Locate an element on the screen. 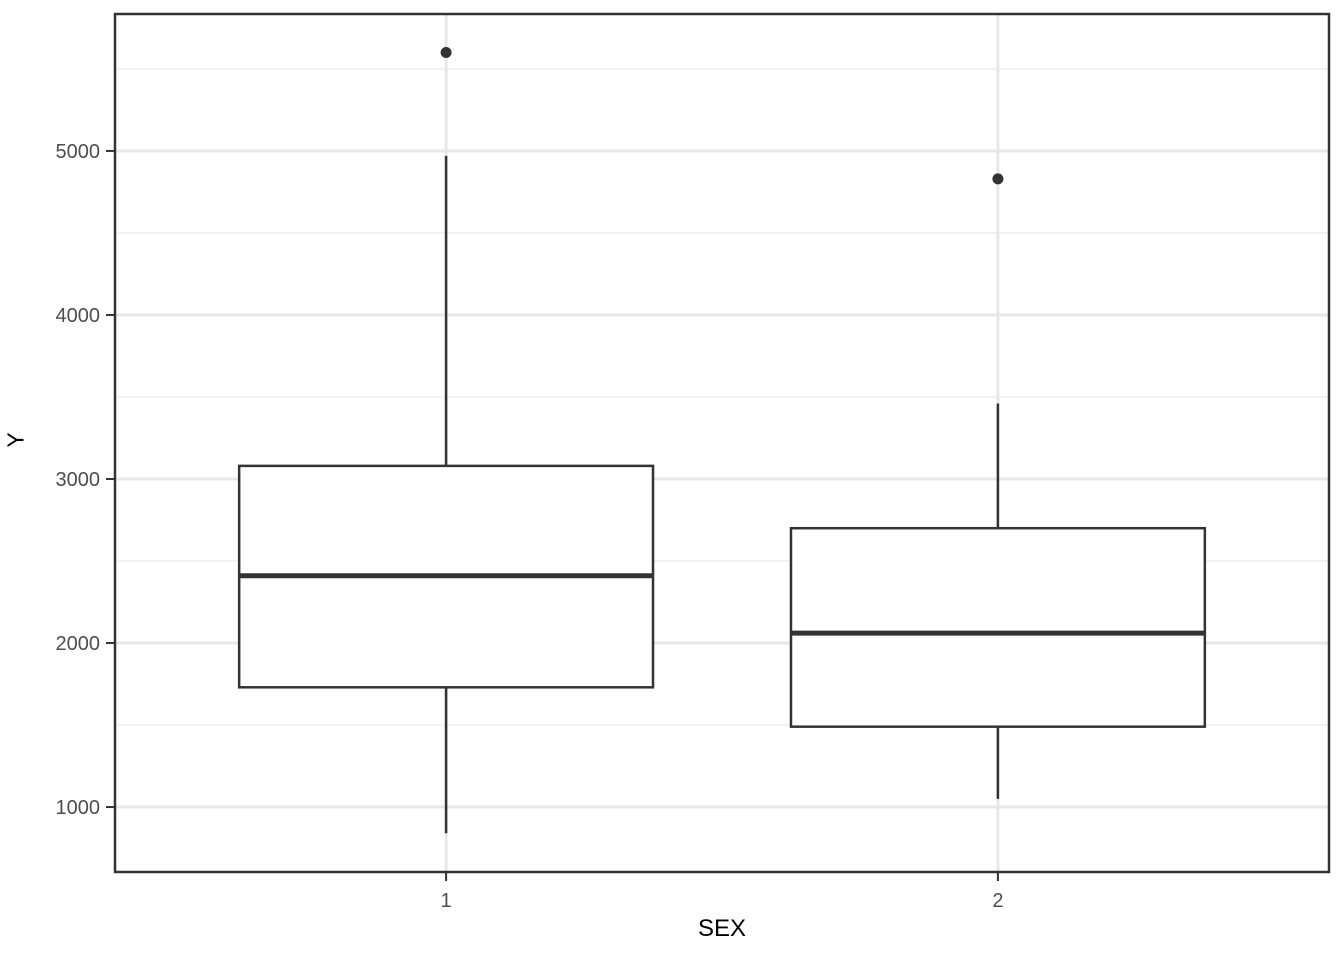 The width and height of the screenshot is (1344, 960). y-tick-label: 4000 is located at coordinates (78, 316).